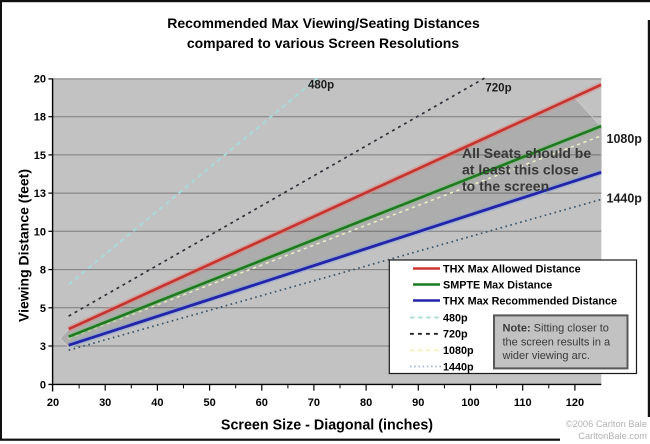 The width and height of the screenshot is (650, 444). What do you see at coordinates (557, 342) in the screenshot?
I see `svg-text: the screen results in a` at bounding box center [557, 342].